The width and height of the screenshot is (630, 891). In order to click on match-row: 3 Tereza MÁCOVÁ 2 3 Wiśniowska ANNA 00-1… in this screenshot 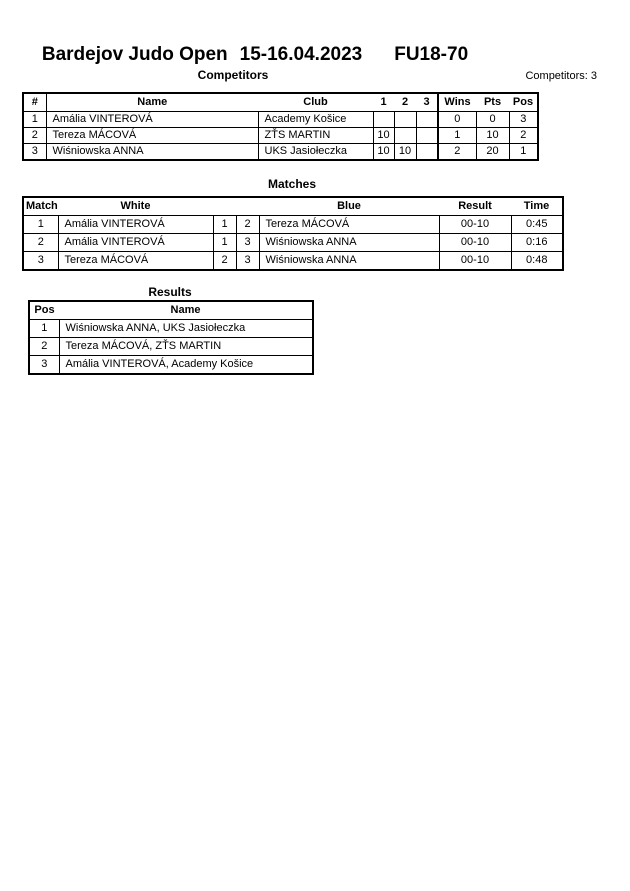, I will do `click(293, 261)`.